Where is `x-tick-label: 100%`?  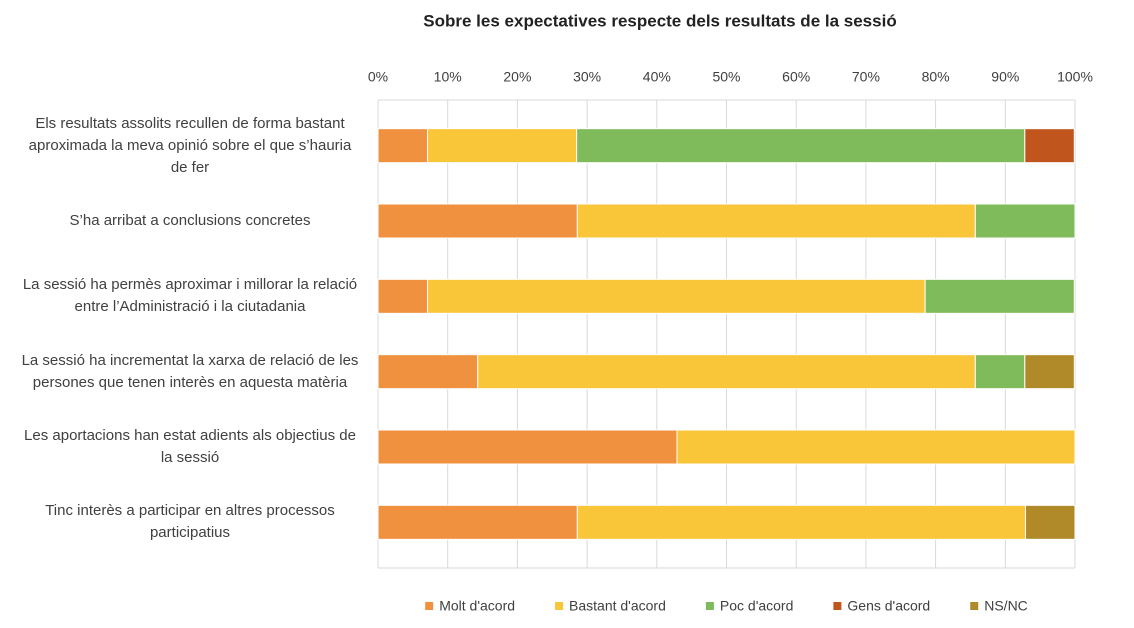
x-tick-label: 100% is located at coordinates (1075, 77).